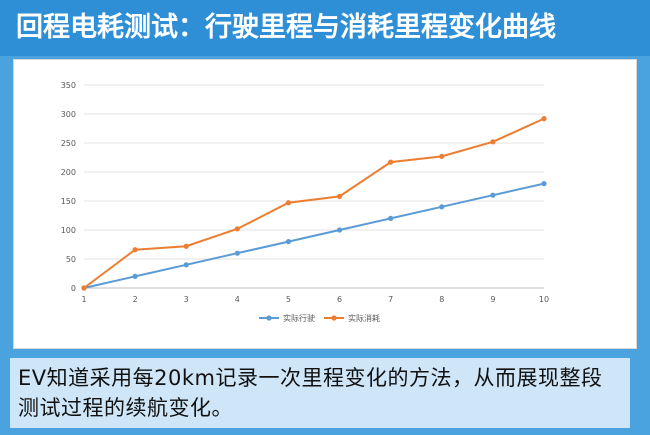 The image size is (650, 435). Describe the element at coordinates (83, 299) in the screenshot. I see `x-tick-label: 1` at that location.